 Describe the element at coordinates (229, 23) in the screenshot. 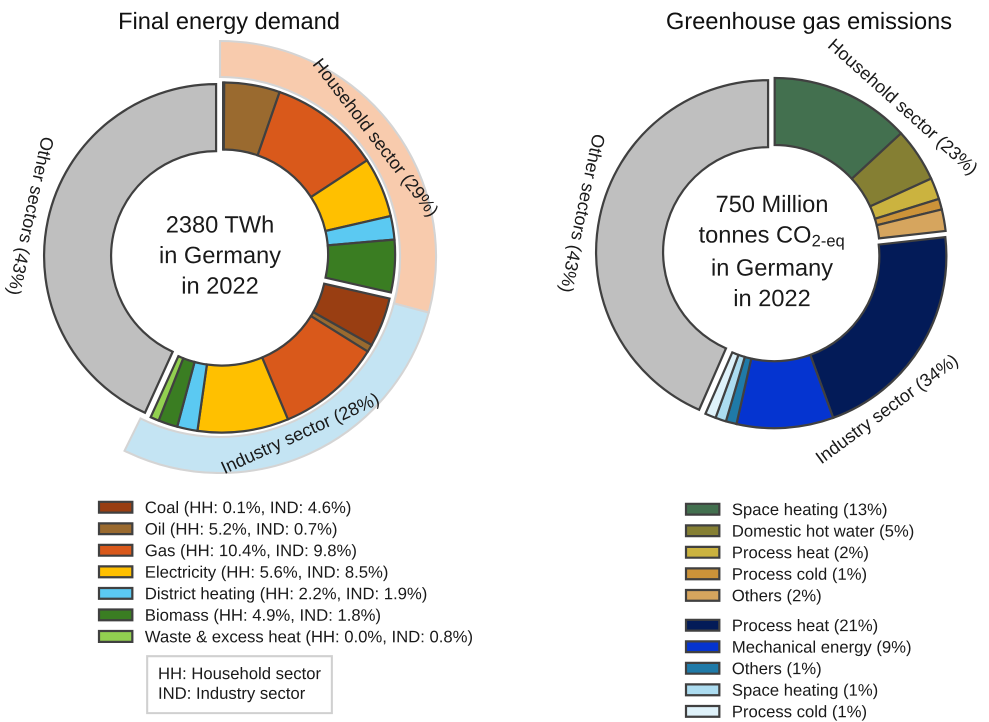

I see `chart-title: Final energy demand` at that location.